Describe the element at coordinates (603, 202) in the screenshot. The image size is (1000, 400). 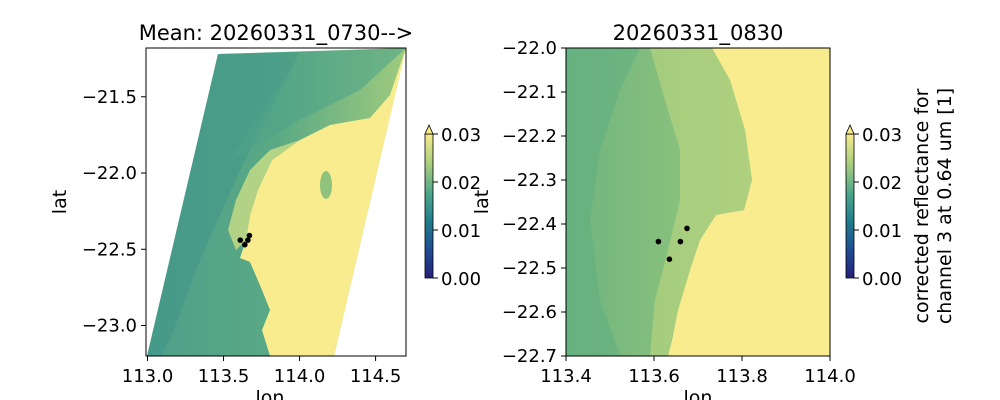
I see `right-sea-dark` at that location.